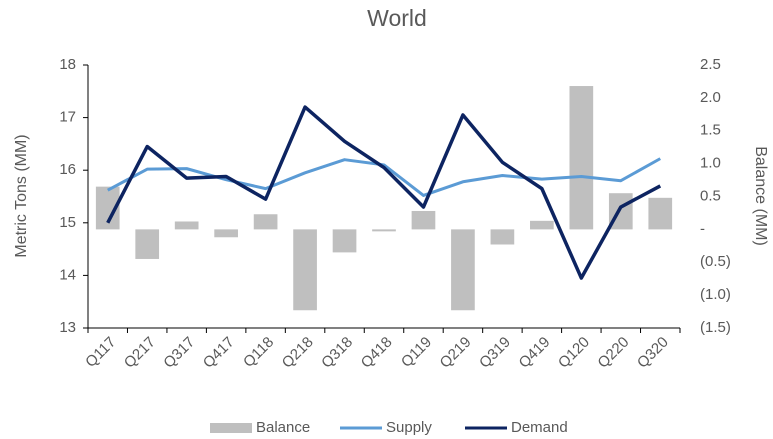 The width and height of the screenshot is (773, 439). What do you see at coordinates (535, 353) in the screenshot?
I see `x-tick-label: Q419` at bounding box center [535, 353].